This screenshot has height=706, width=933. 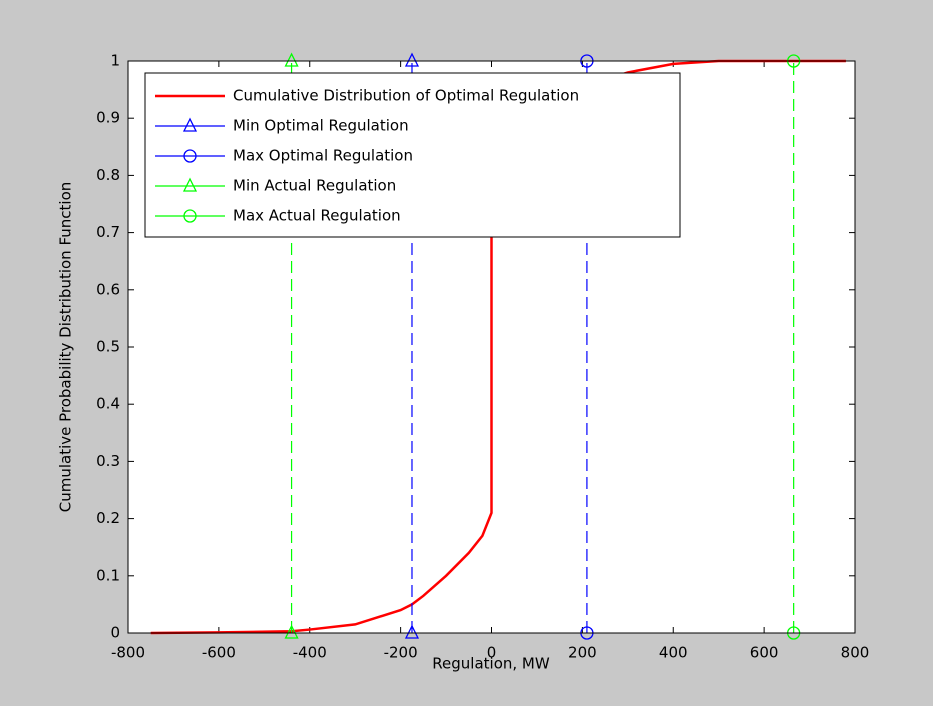 What do you see at coordinates (321, 126) in the screenshot?
I see `legend-label: Min Optimal Regulation` at bounding box center [321, 126].